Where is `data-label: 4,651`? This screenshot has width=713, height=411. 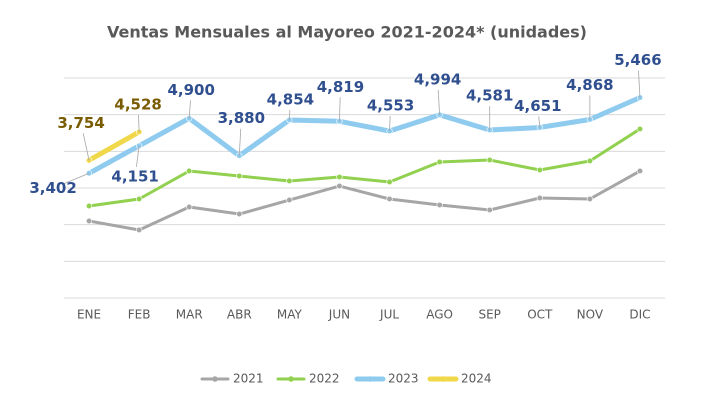 data-label: 4,651 is located at coordinates (537, 106).